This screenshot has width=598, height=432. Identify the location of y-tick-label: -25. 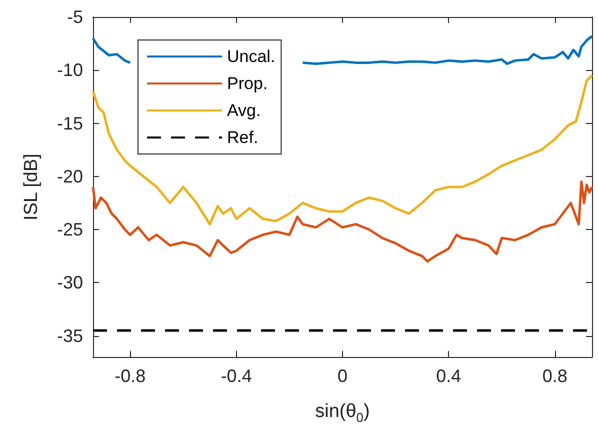
(69, 230).